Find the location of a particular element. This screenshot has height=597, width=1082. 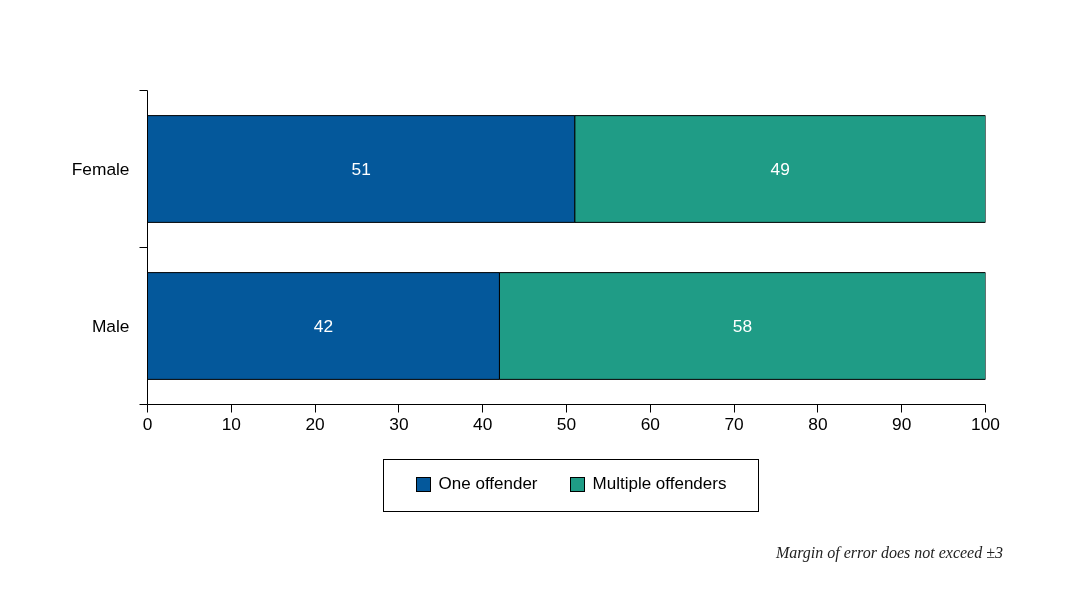

x-tick-label: 80 is located at coordinates (818, 423).